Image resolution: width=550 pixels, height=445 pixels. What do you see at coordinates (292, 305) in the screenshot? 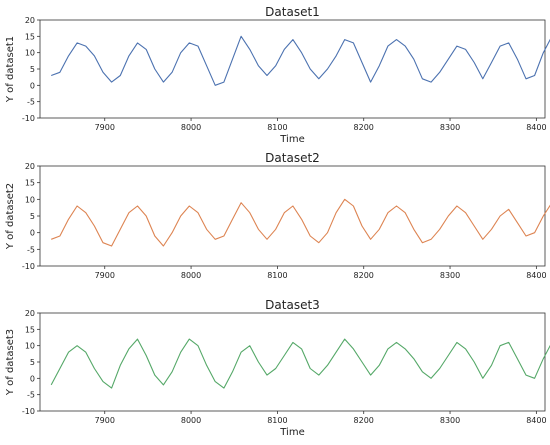
I see `chart-title: Dataset3` at bounding box center [292, 305].